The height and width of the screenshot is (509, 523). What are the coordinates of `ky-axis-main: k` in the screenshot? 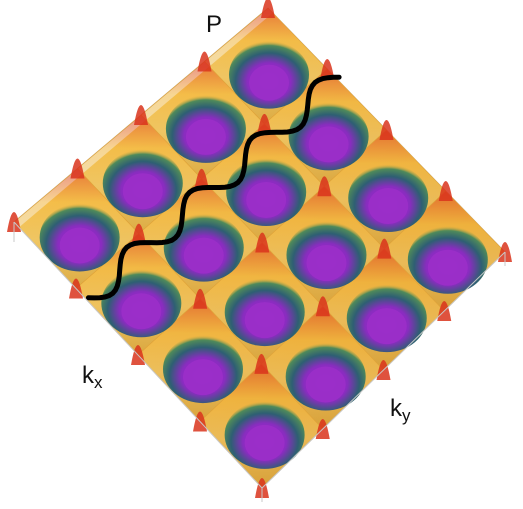 It's located at (396, 408).